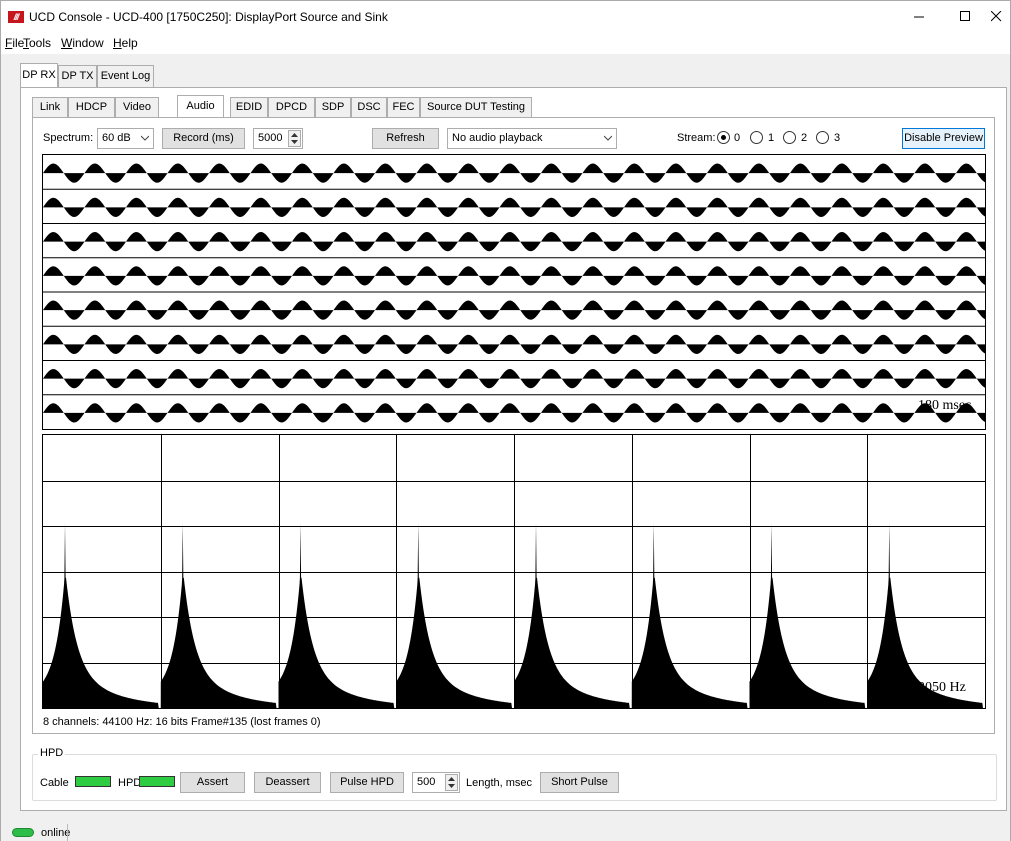 The width and height of the screenshot is (1011, 841). I want to click on hpd-label: HPD, so click(130, 783).